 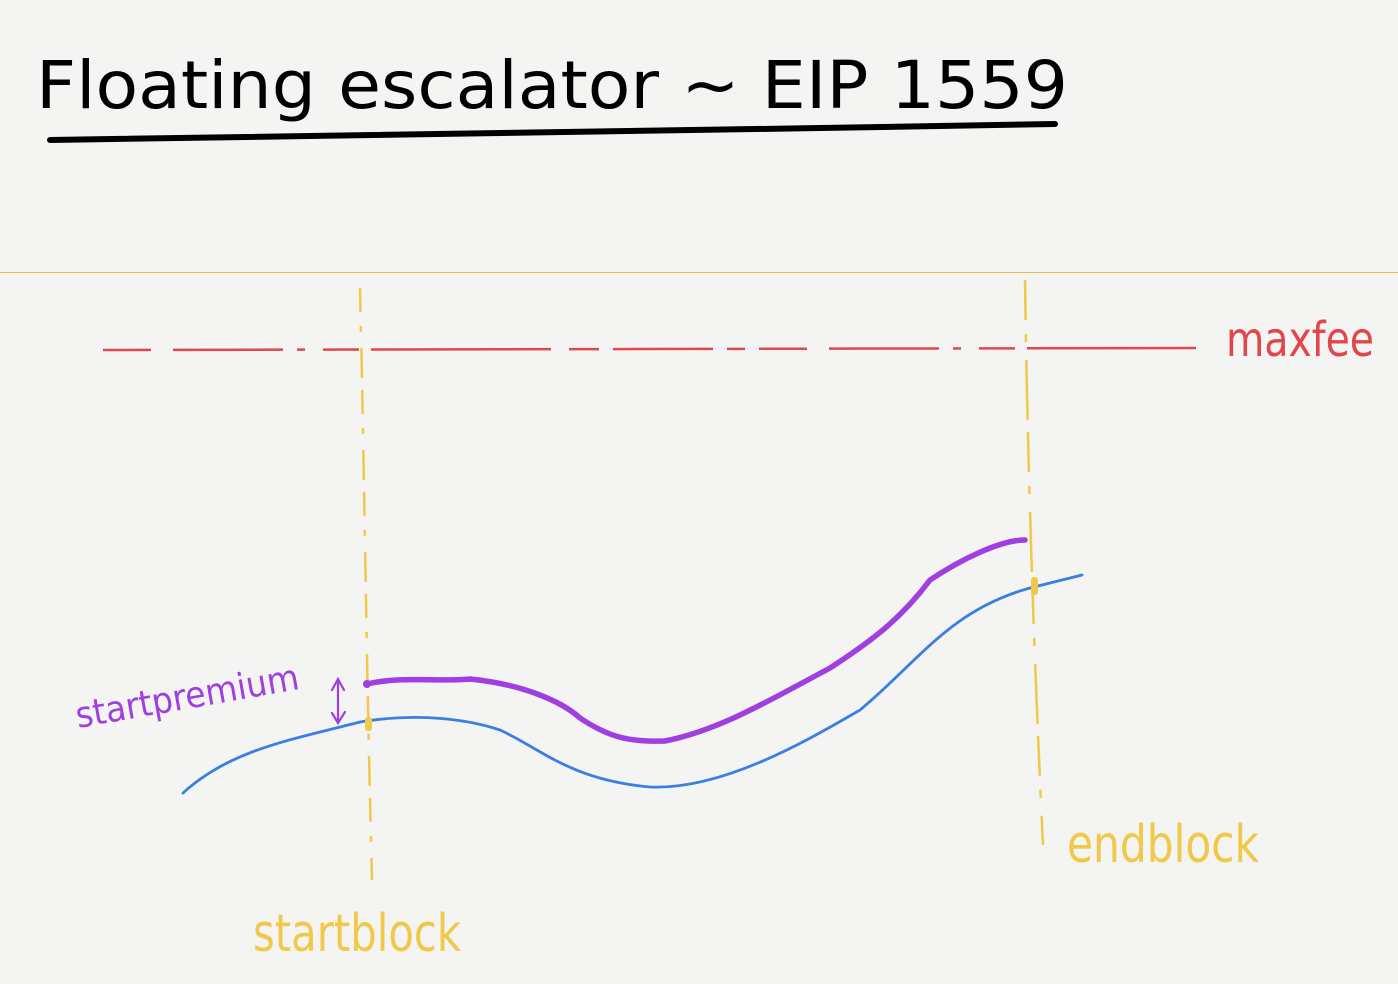 I want to click on startblock-line, so click(x=366, y=584).